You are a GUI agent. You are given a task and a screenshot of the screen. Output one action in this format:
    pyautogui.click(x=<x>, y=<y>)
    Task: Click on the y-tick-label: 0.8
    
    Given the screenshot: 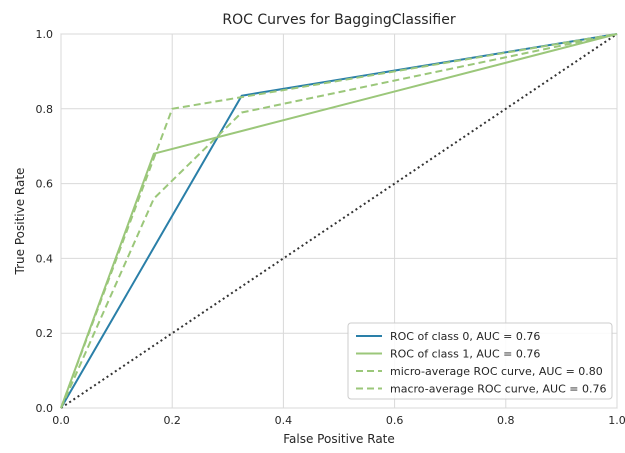 What is the action you would take?
    pyautogui.click(x=45, y=109)
    